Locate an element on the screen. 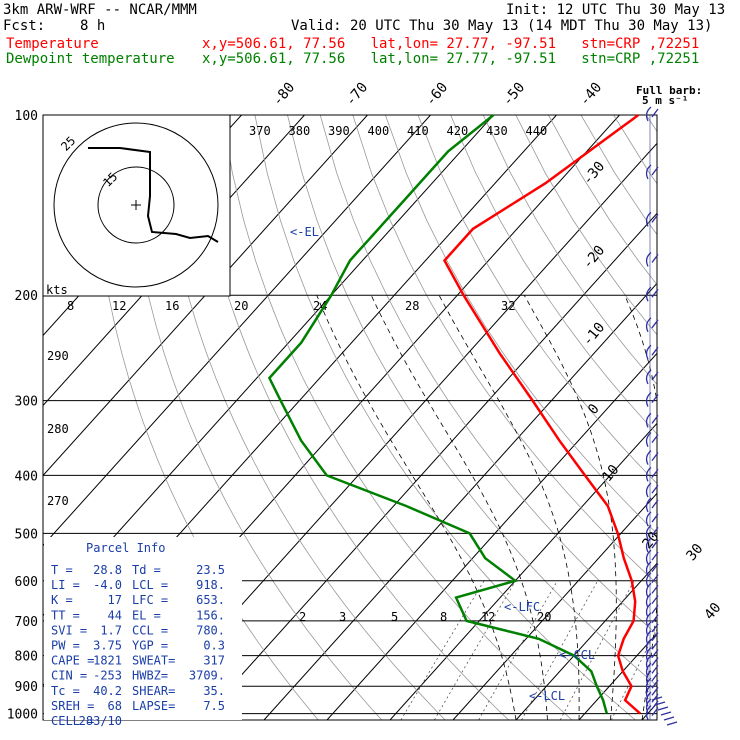  parcel-cell: 283/10 is located at coordinates (100, 721).